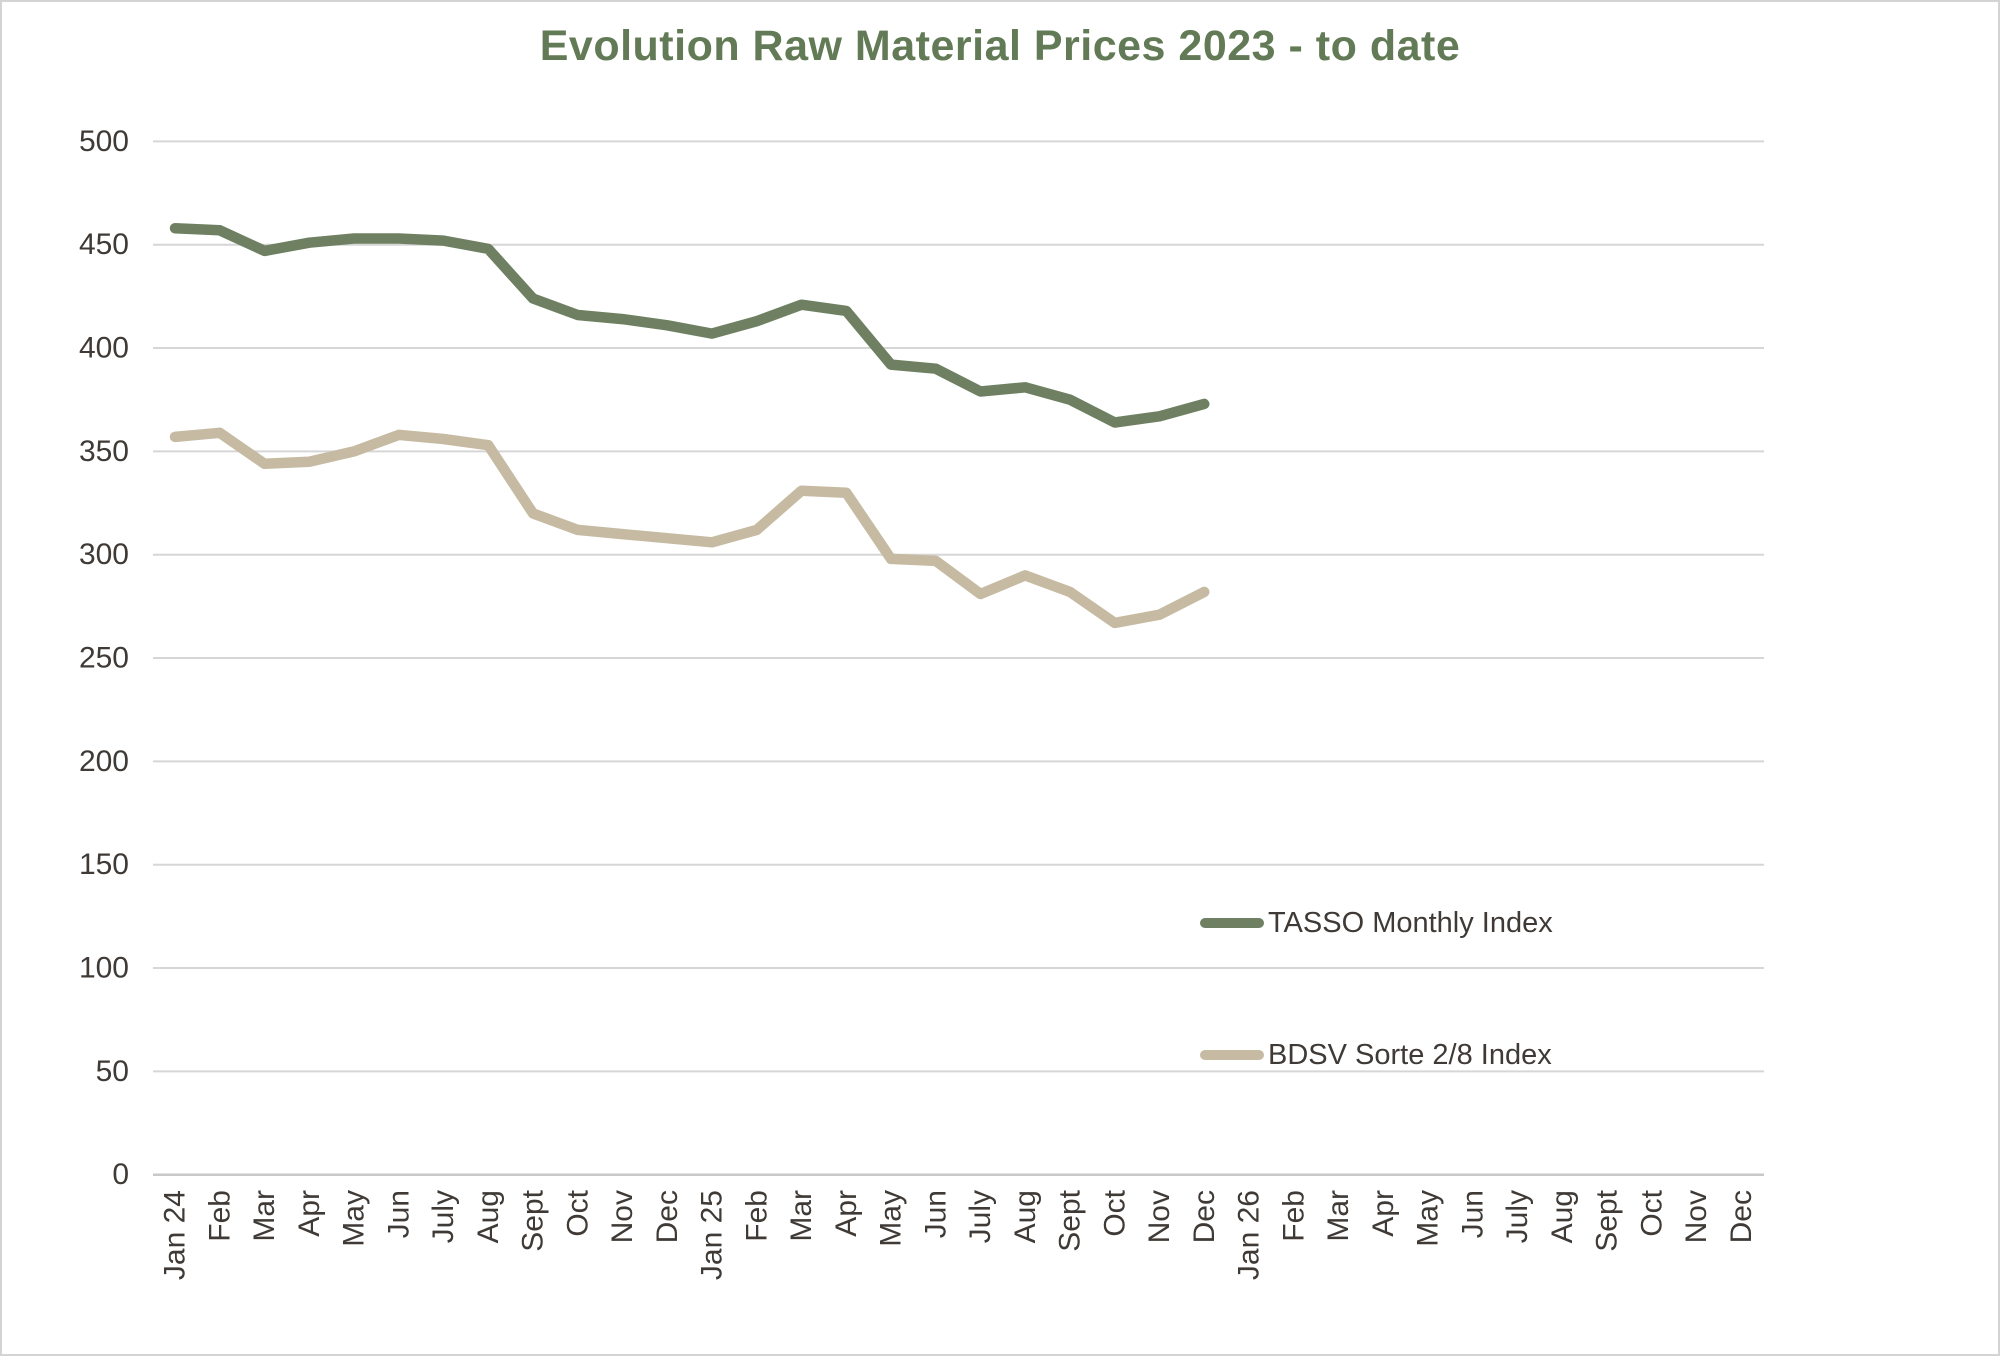  Describe the element at coordinates (104, 968) in the screenshot. I see `y-tick-label-100: 100` at that location.